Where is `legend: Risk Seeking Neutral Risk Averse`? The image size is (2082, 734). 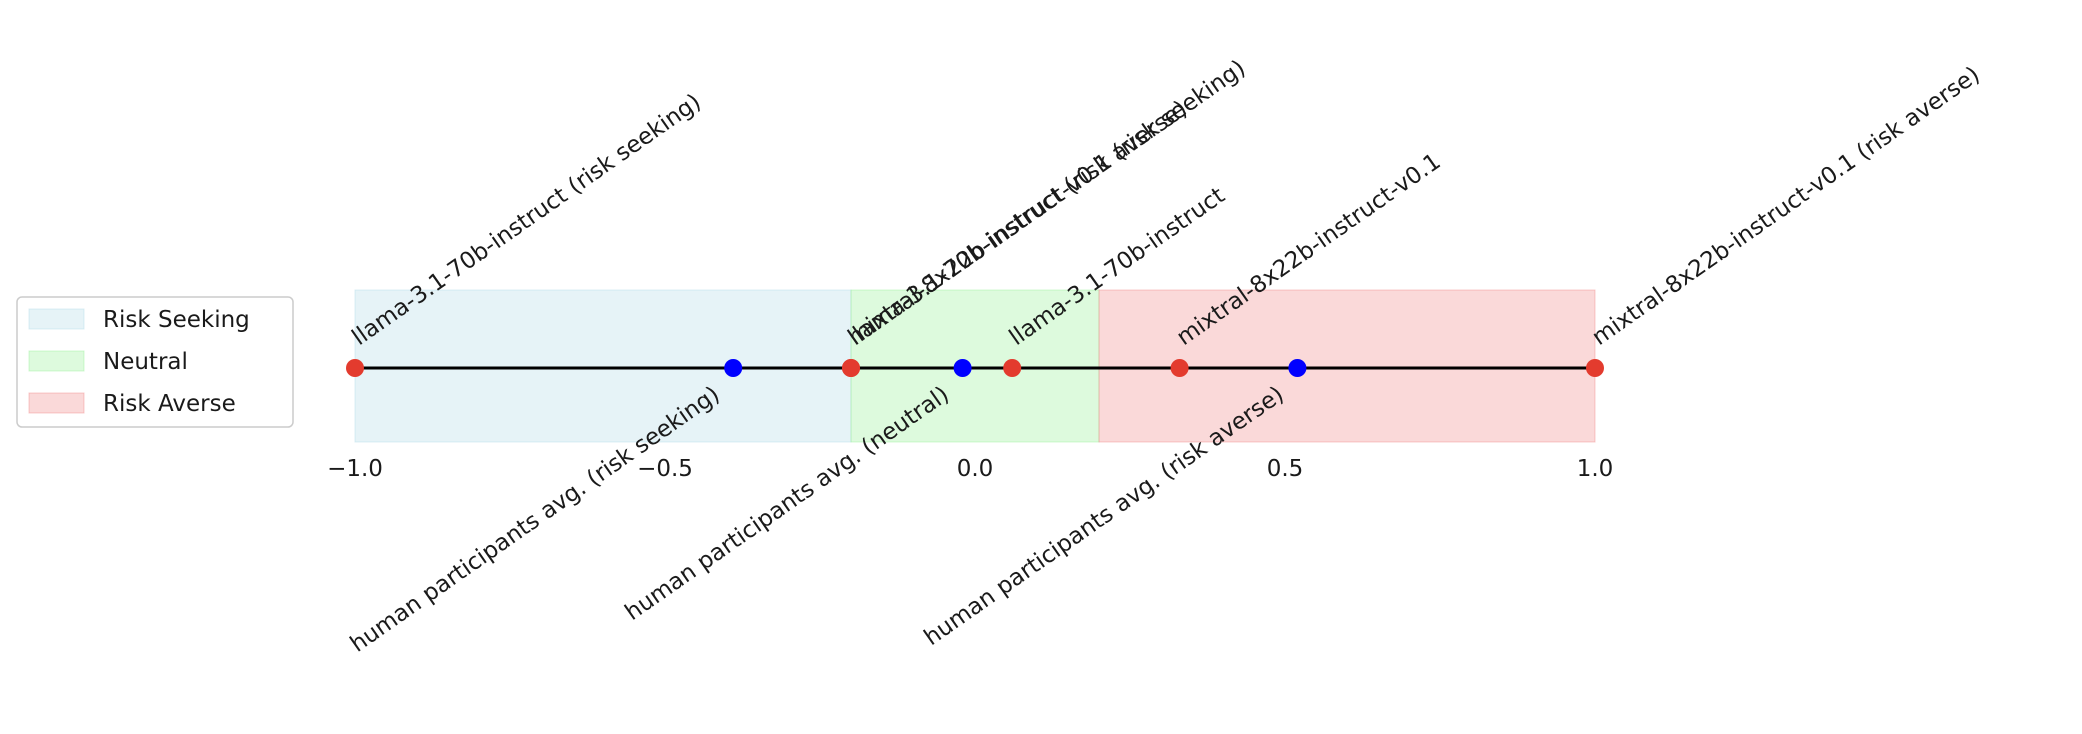
legend: Risk Seeking Neutral Risk Averse is located at coordinates (155, 362).